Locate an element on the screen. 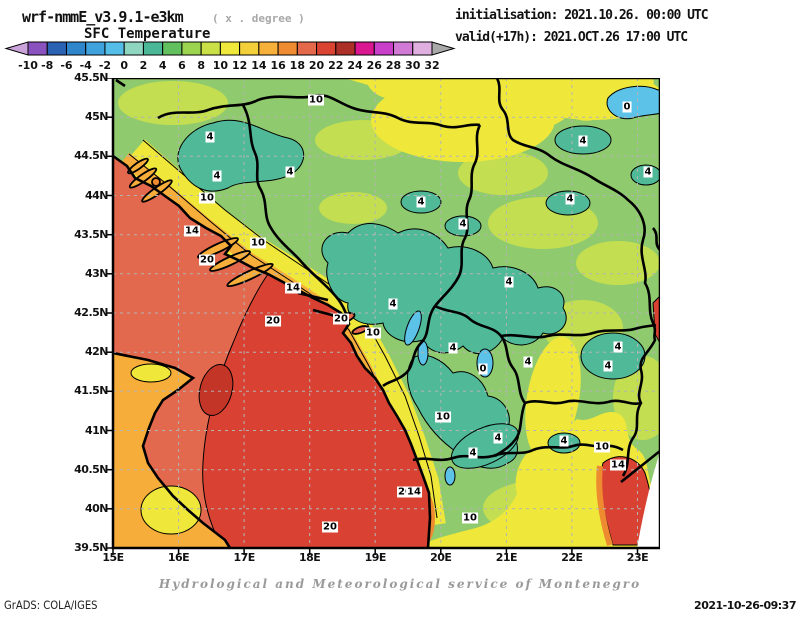 The image size is (800, 618). lat-axis-label: 42.5N is located at coordinates (91, 313).